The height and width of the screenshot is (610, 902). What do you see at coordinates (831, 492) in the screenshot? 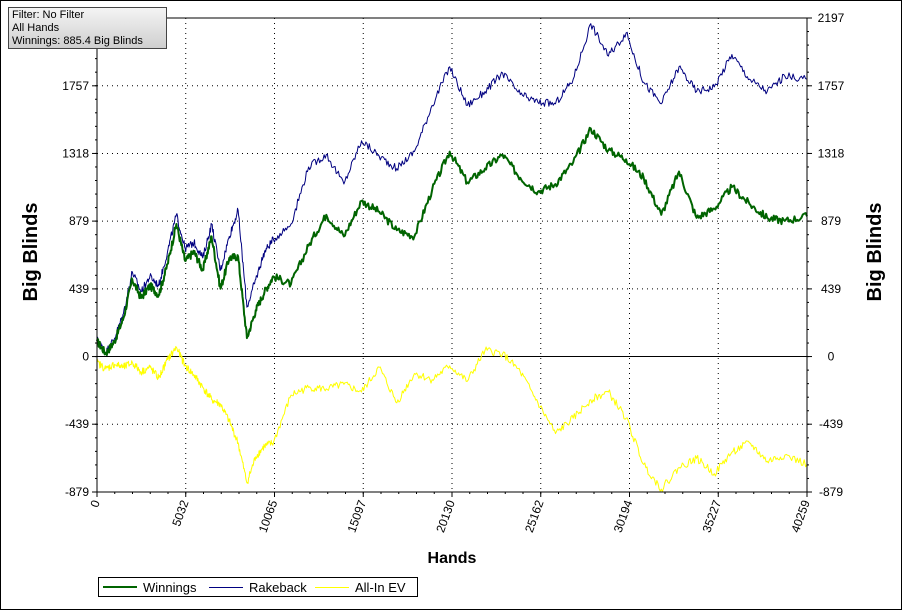
I see `y-tick-label-right: -879` at bounding box center [831, 492].